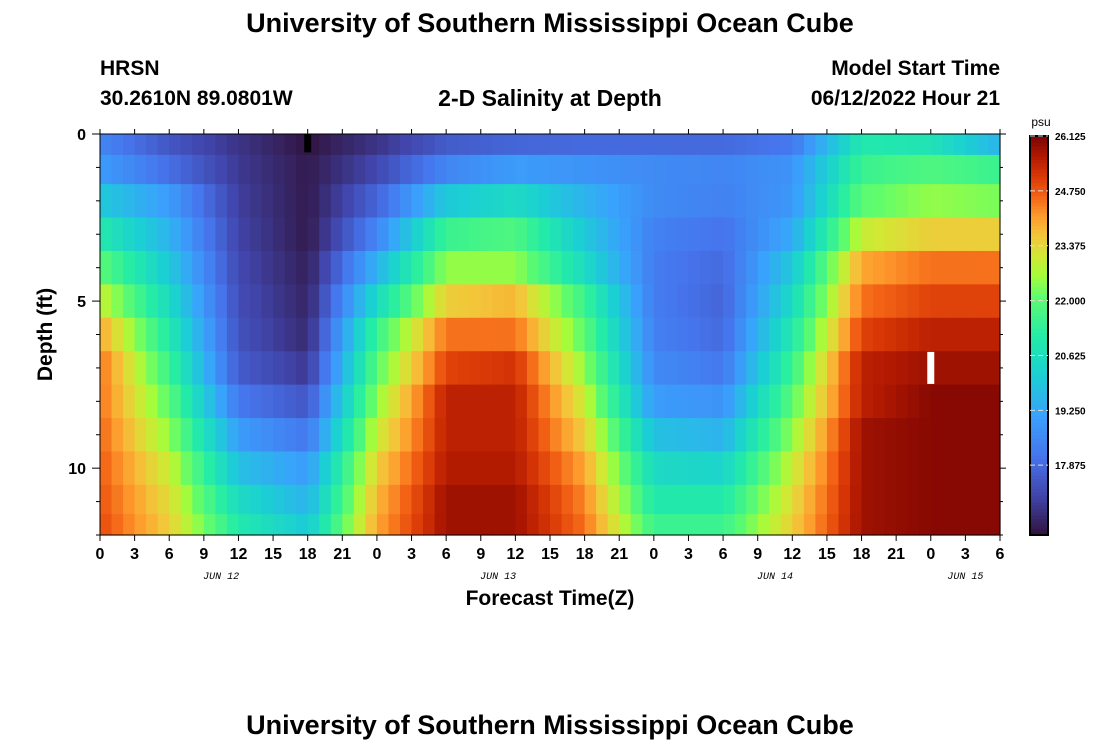 The image size is (1100, 750). Describe the element at coordinates (775, 577) in the screenshot. I see `date-label: JUN 14` at that location.